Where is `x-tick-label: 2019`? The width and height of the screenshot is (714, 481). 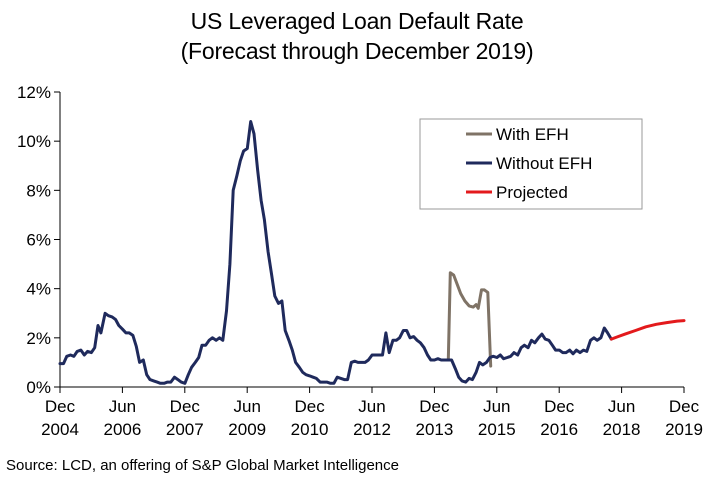
x-tick-label: 2019 is located at coordinates (684, 429).